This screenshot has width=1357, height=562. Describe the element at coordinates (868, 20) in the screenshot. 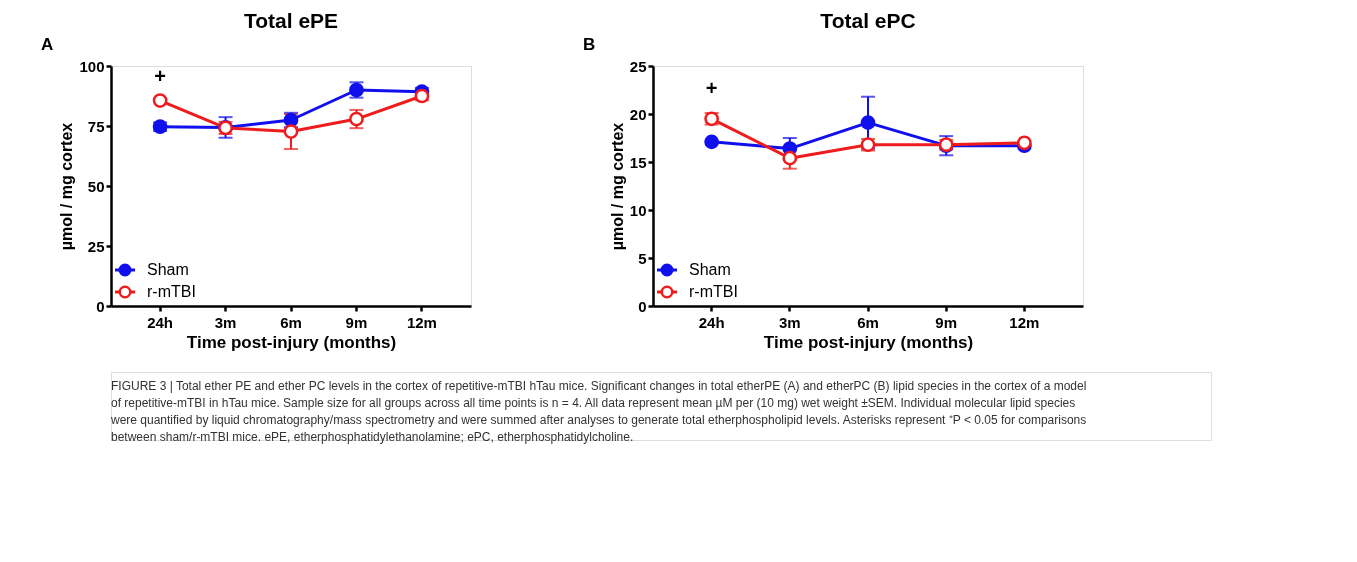

I see `chart-title: Total ePC` at that location.